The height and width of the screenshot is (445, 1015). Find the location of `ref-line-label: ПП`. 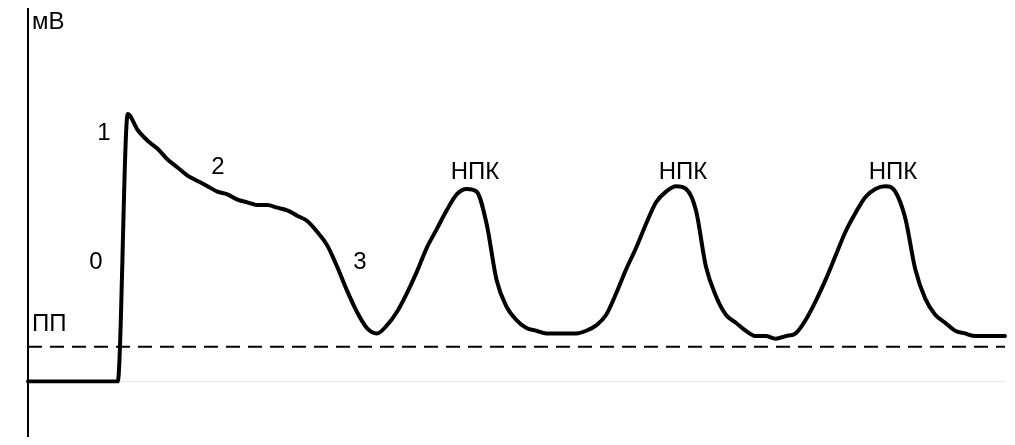

ref-line-label: ПП is located at coordinates (49, 323).